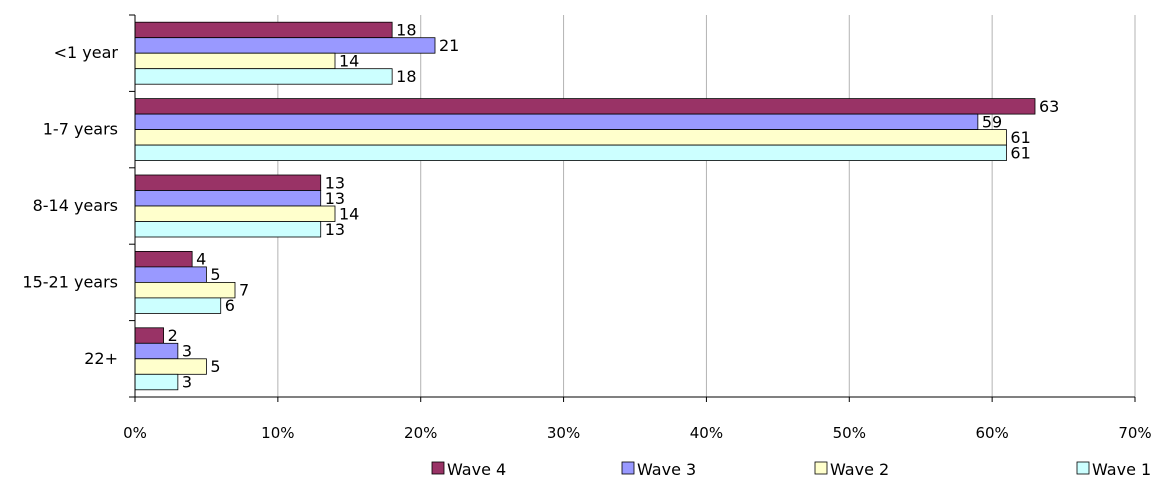 This screenshot has width=1157, height=496. I want to click on category-label: <1 year, so click(86, 52).